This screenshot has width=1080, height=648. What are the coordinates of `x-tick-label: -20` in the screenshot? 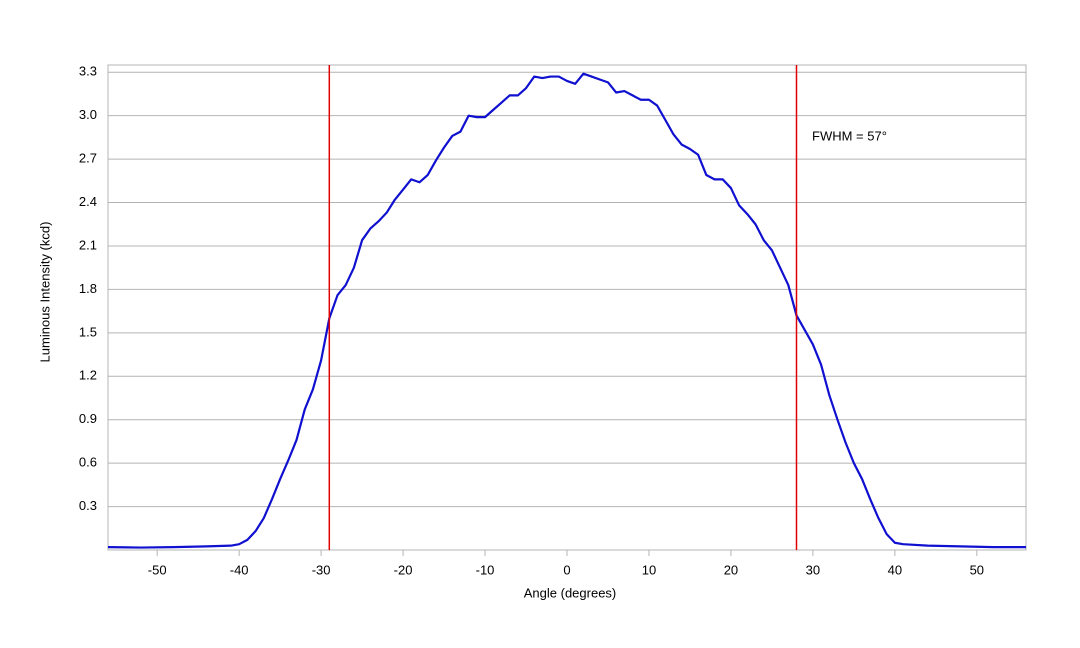 It's located at (403, 569).